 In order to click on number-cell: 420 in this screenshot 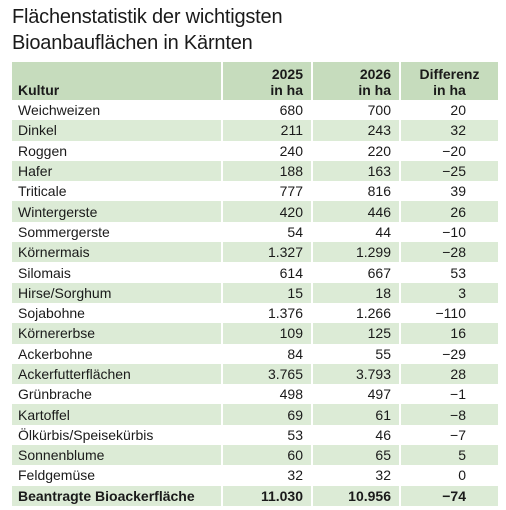, I will do `click(266, 211)`.